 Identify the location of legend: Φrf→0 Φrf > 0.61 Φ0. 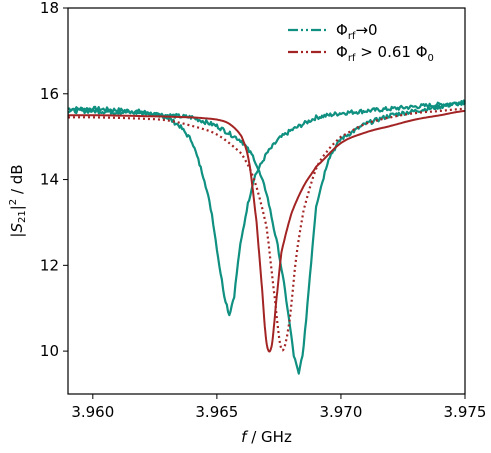
(361, 42).